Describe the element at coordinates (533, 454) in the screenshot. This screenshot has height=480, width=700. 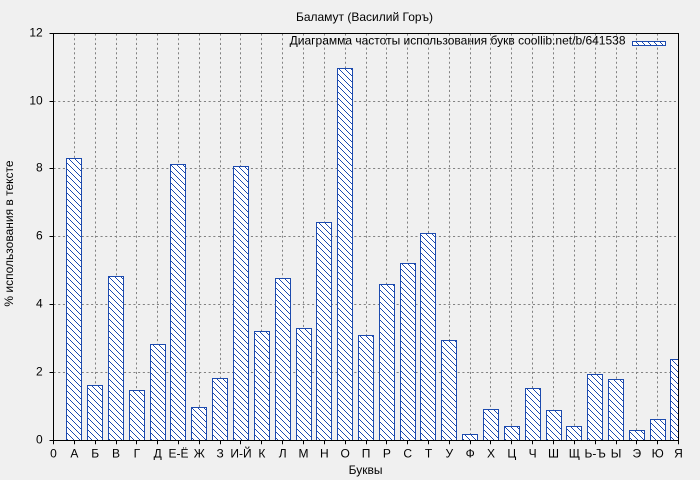
I see `svg-text: Ч` at that location.